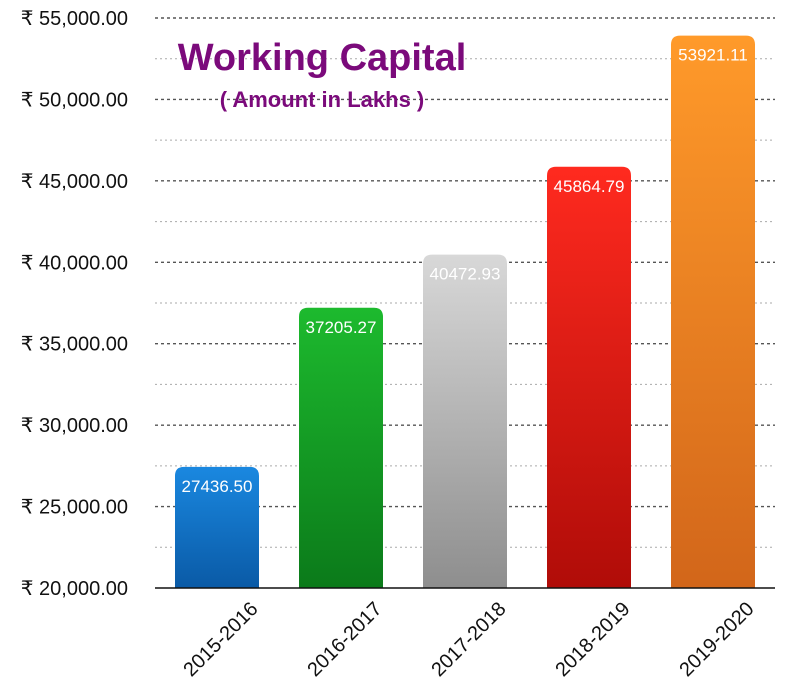 Image resolution: width=790 pixels, height=700 pixels. I want to click on bar-2016-2017, so click(341, 447).